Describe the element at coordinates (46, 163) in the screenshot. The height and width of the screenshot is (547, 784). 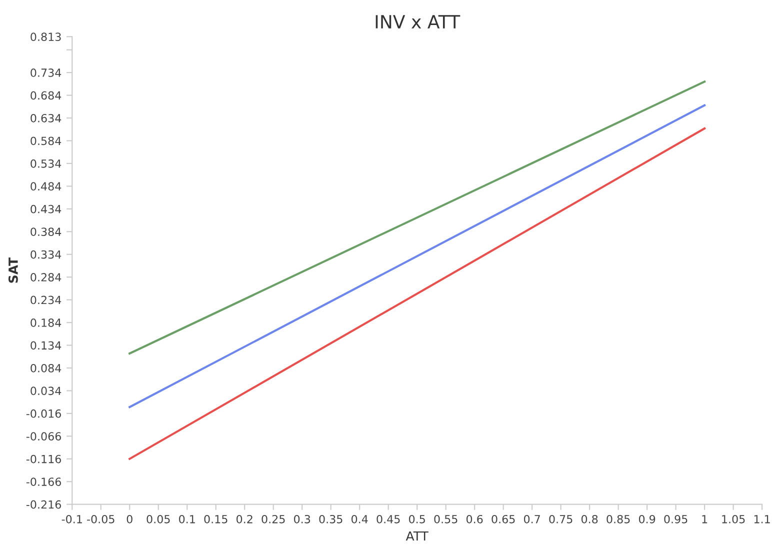
I see `y-tick-label: 0.534` at that location.